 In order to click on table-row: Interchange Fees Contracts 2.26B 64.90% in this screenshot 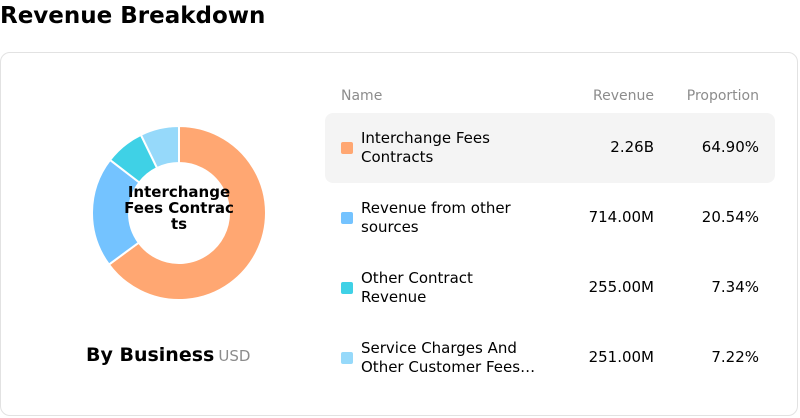, I will do `click(550, 148)`.